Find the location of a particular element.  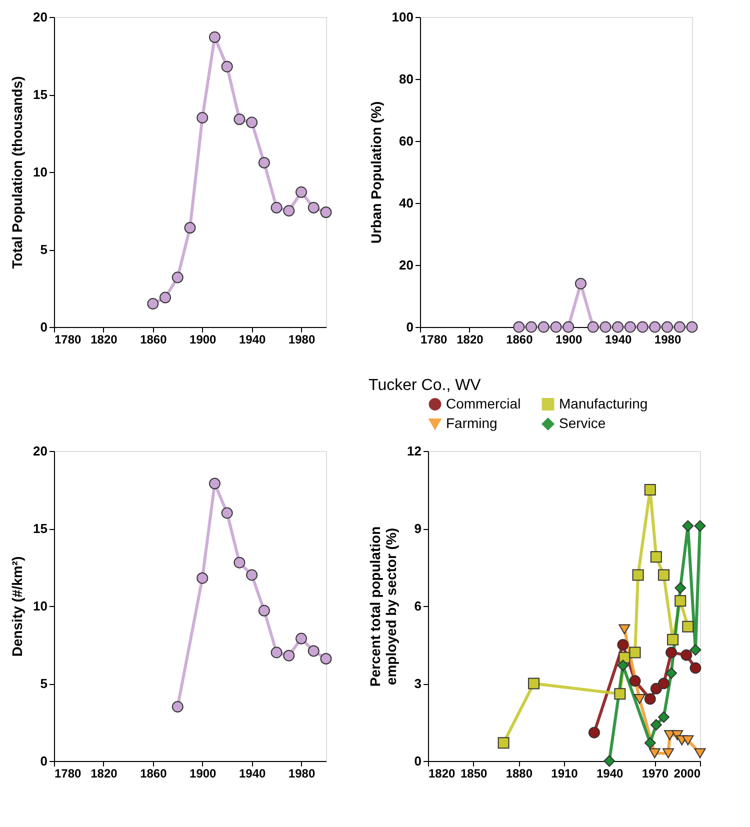

legend-label: Farming is located at coordinates (472, 423).